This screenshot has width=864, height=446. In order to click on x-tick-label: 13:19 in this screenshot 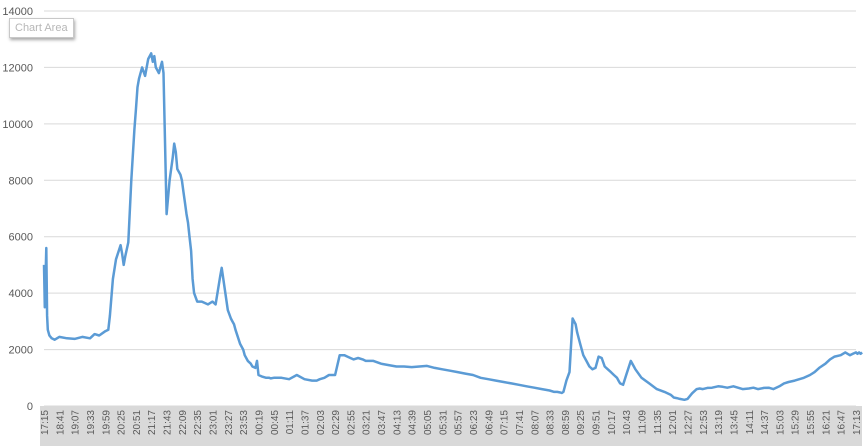, I will do `click(719, 422)`.